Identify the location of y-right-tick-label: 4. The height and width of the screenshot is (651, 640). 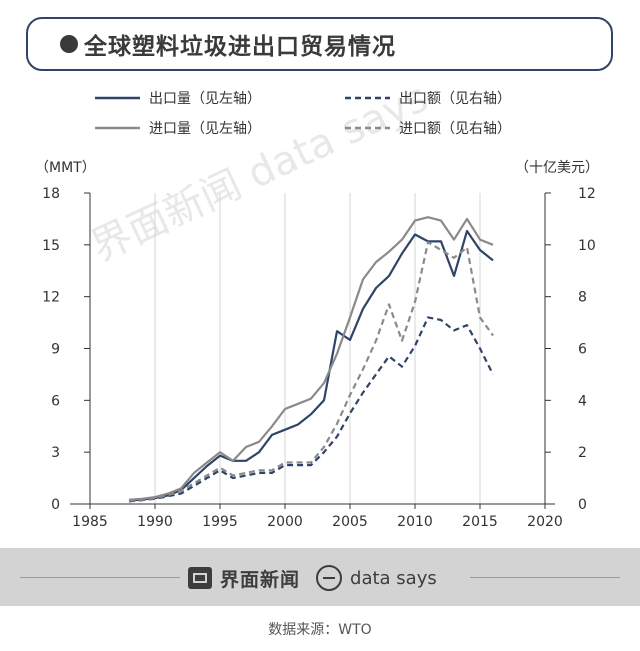
(582, 401).